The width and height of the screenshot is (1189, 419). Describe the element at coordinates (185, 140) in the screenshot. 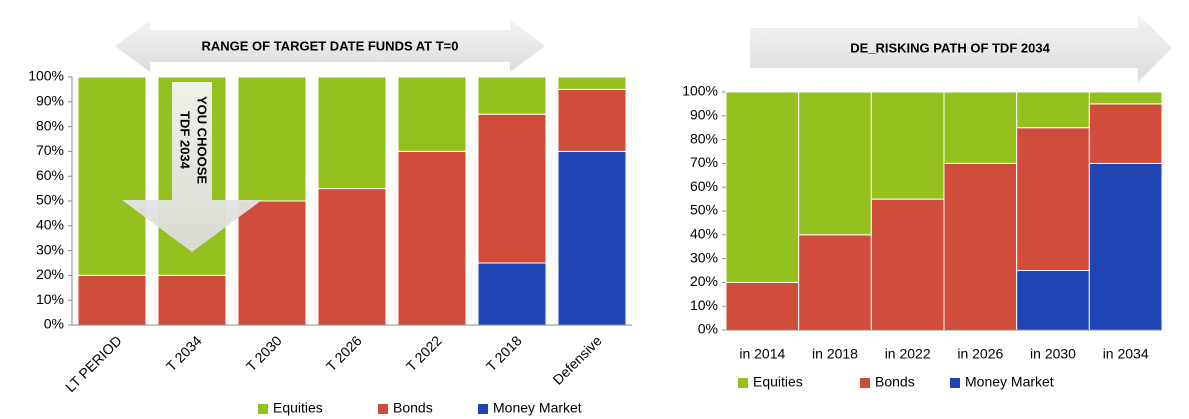

I see `annotation: TDF 2034` at that location.